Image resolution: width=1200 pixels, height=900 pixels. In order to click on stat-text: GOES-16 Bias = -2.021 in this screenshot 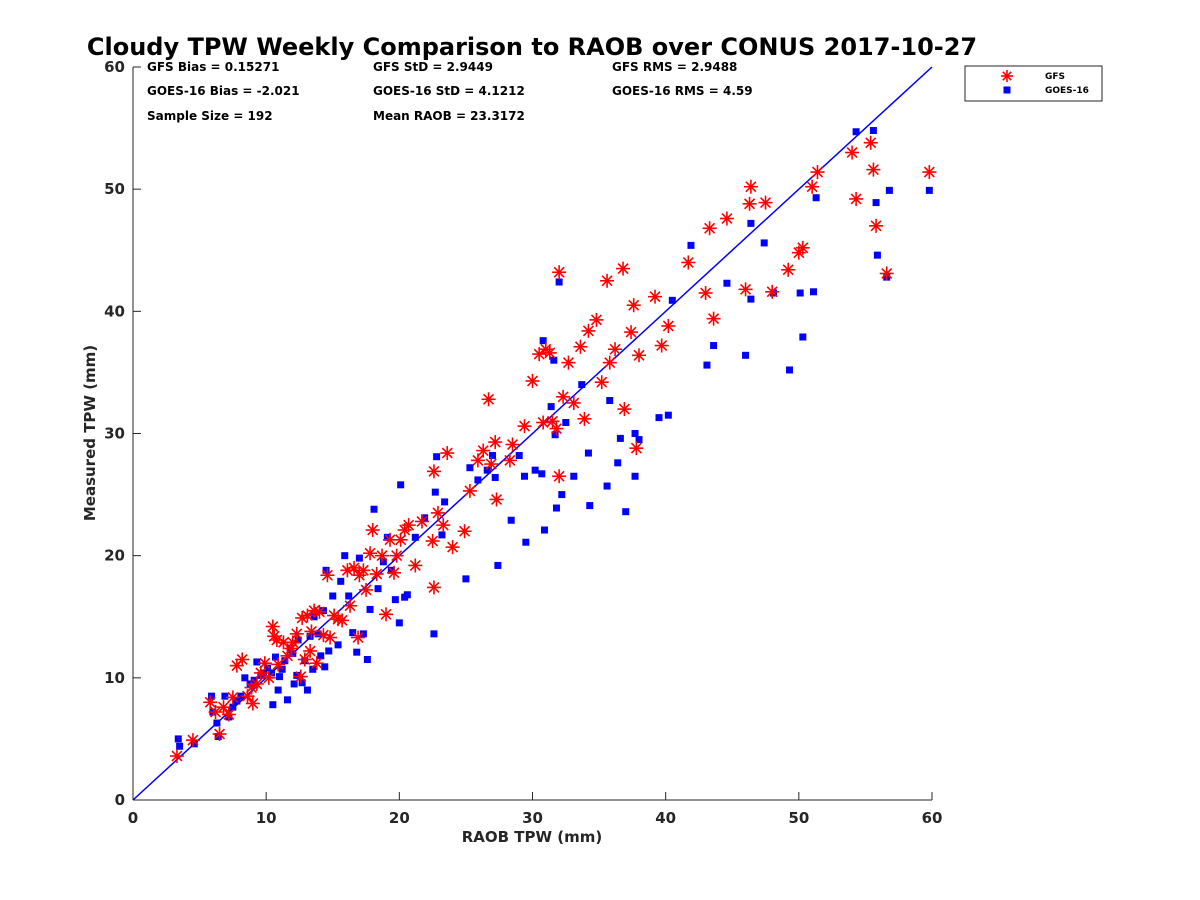, I will do `click(223, 91)`.